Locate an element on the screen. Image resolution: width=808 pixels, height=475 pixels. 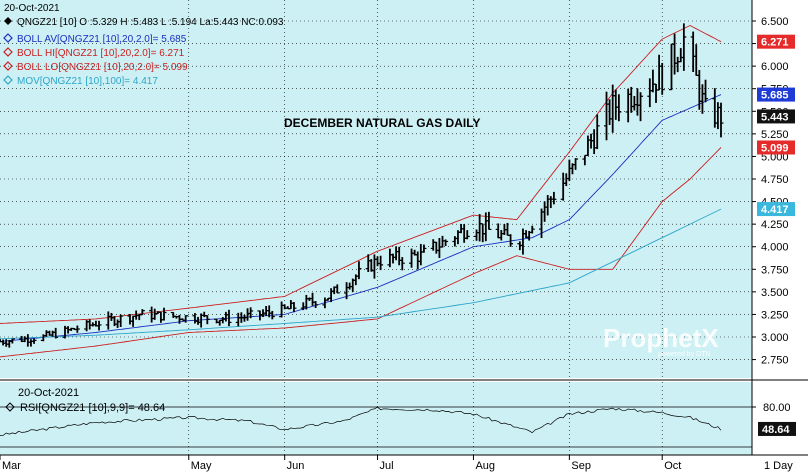
time-axis-background is located at coordinates (404, 465).